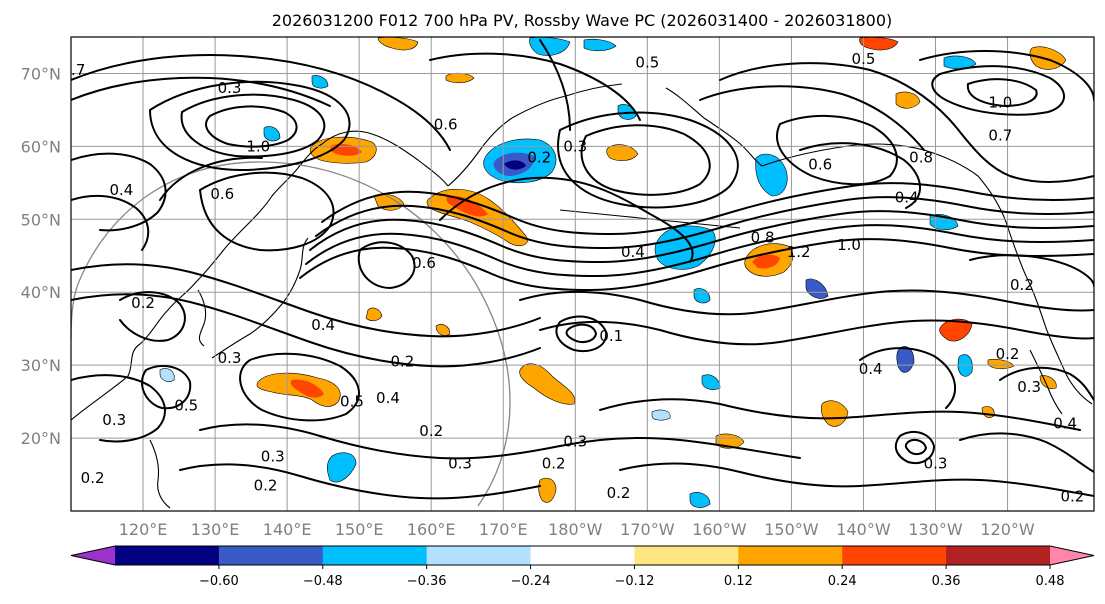 The height and width of the screenshot is (604, 1105). I want to click on shade-positive-kuril, so click(374, 314).